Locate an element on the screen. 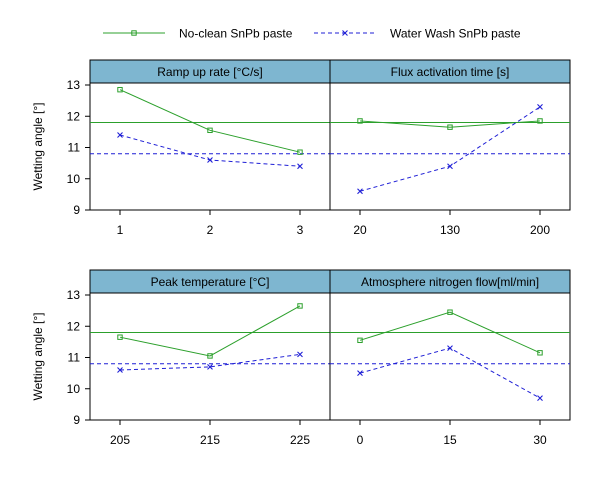  x-tick-label: 1 is located at coordinates (120, 230).